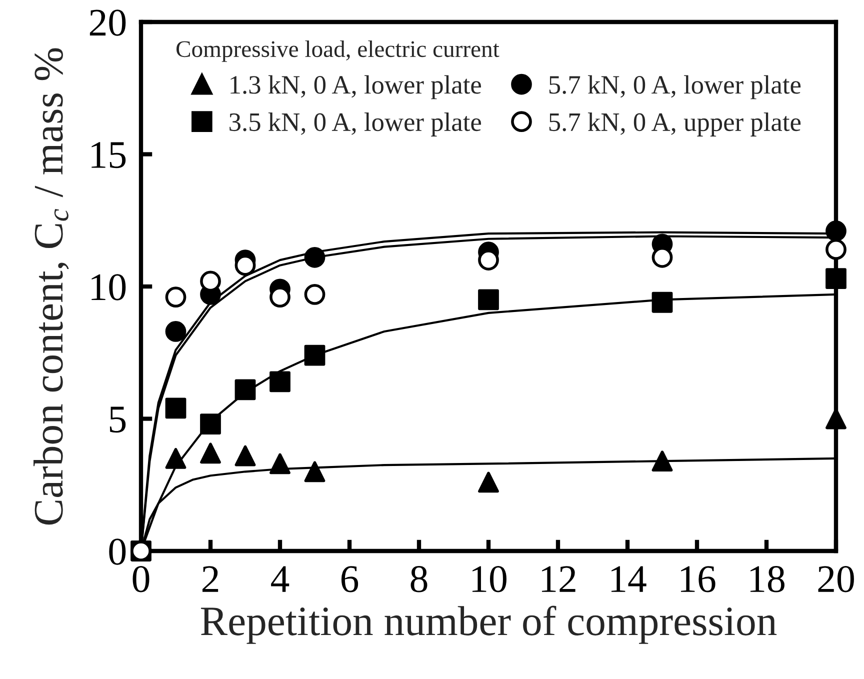 The image size is (864, 679). I want to click on x-tick-label: 16, so click(698, 579).